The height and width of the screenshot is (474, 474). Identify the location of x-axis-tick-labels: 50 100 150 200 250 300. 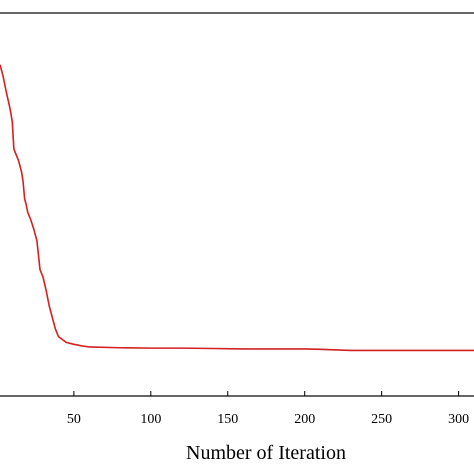
(268, 419).